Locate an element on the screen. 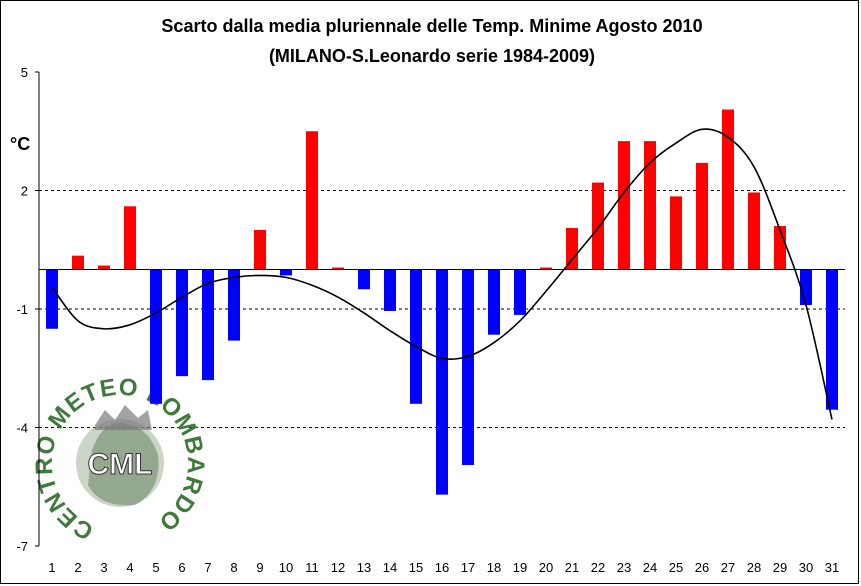 The width and height of the screenshot is (861, 586). x-tick-label: 12 is located at coordinates (338, 567).